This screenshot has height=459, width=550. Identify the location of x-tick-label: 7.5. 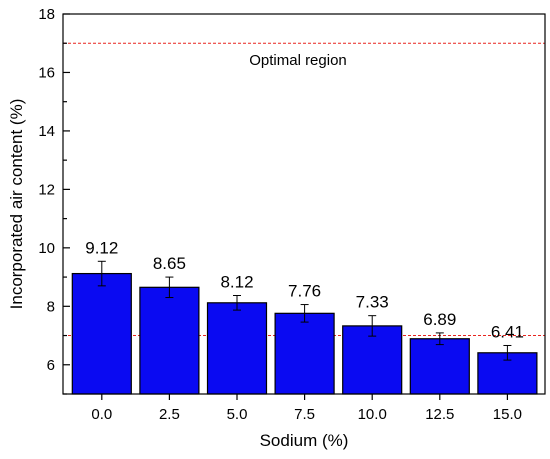
(304, 414).